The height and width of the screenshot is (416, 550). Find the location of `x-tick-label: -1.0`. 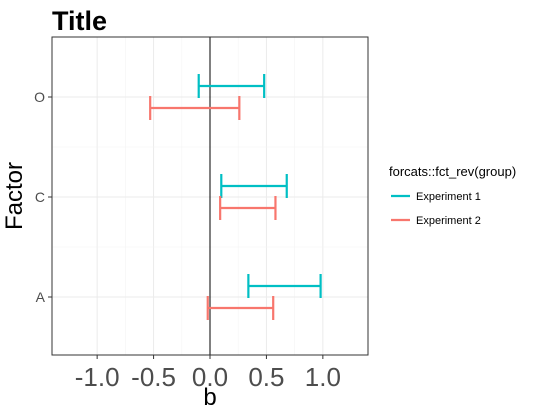

x-tick-label: -1.0 is located at coordinates (97, 377).